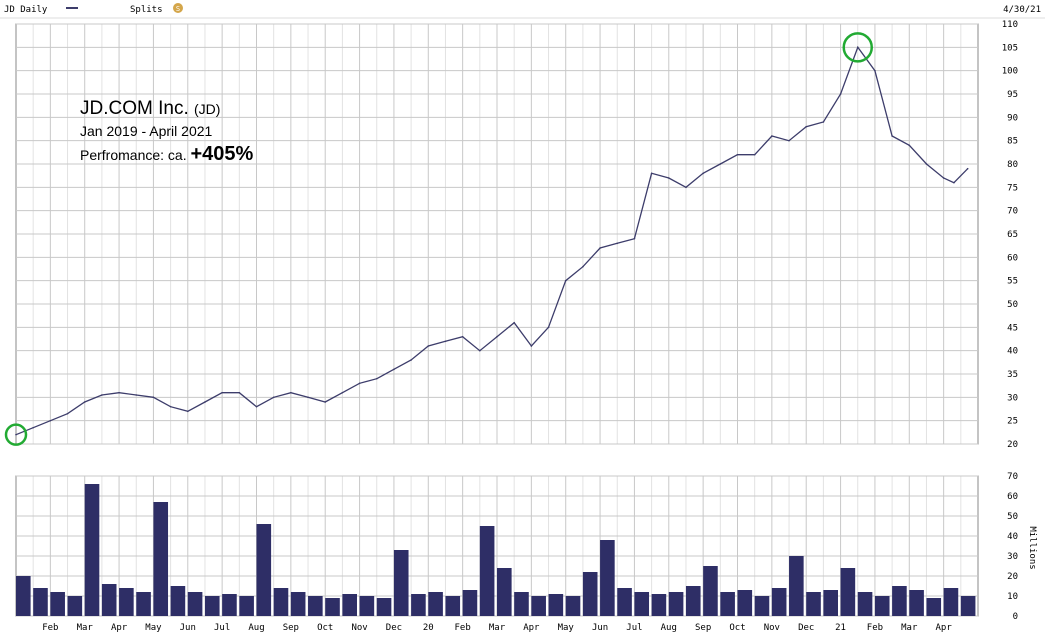 This screenshot has width=1045, height=639. I want to click on x-tick-label: Aug, so click(669, 628).